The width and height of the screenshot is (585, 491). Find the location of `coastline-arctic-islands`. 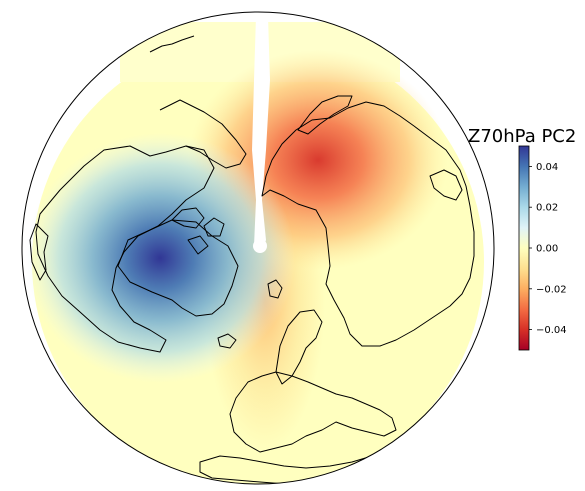

coastline-arctic-islands is located at coordinates (198, 231).